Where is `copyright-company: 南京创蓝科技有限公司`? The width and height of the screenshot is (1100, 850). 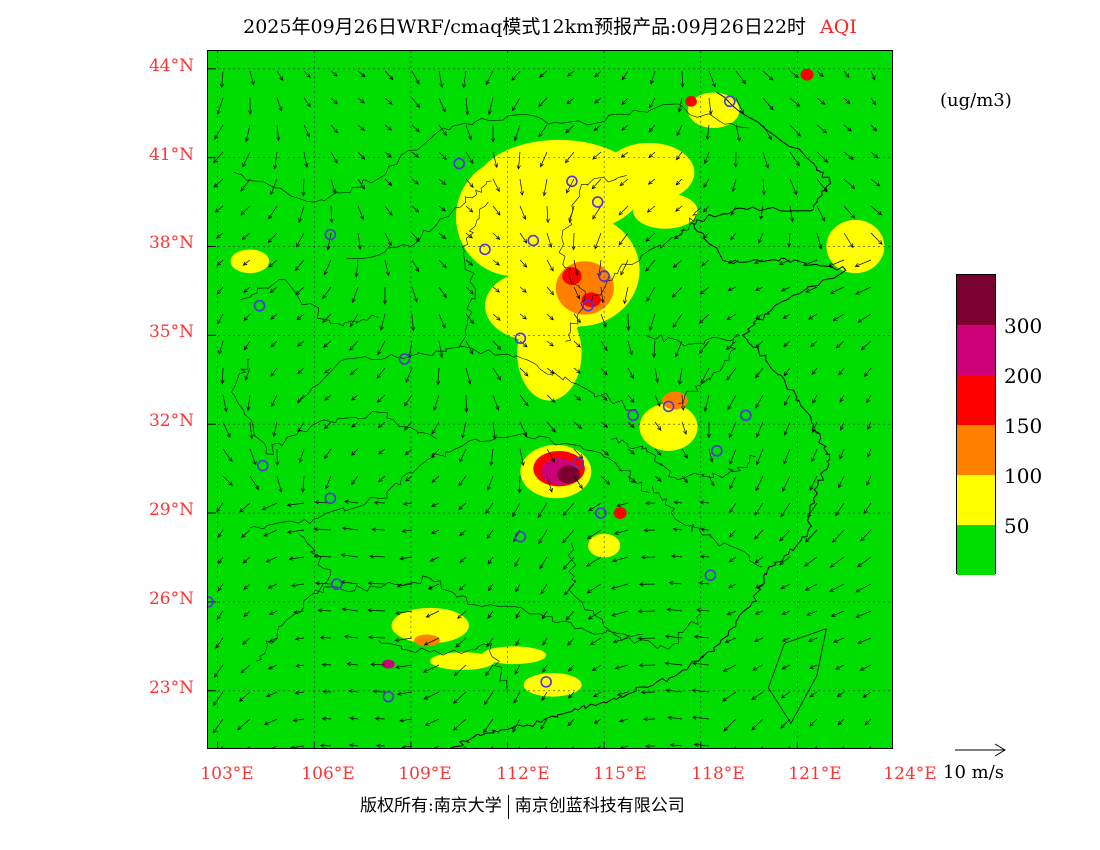 copyright-company: 南京创蓝科技有限公司 is located at coordinates (599, 806).